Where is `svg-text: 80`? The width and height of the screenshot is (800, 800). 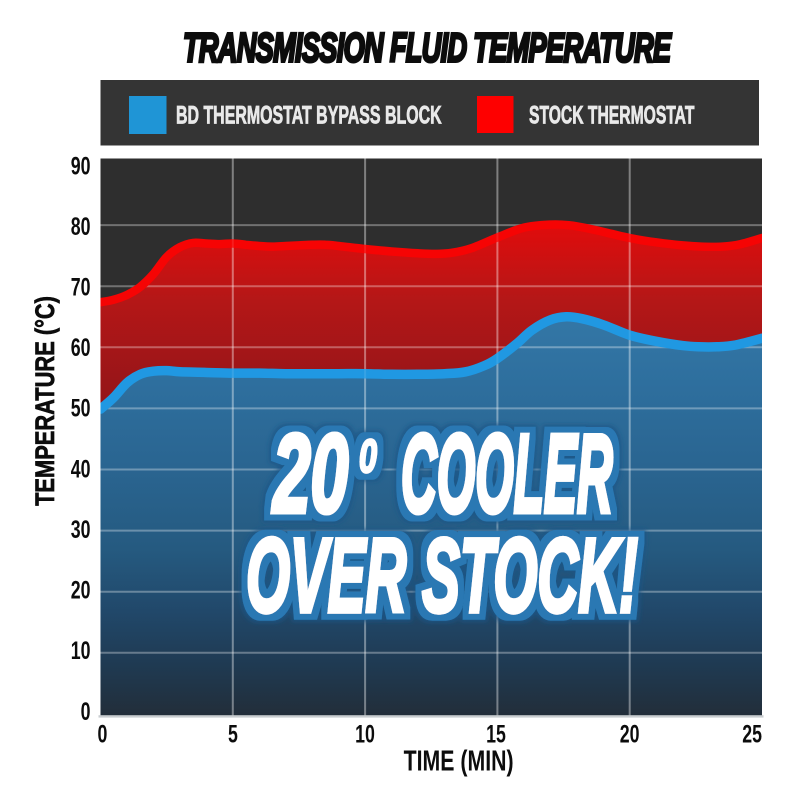
svg-text: 80 is located at coordinates (81, 226).